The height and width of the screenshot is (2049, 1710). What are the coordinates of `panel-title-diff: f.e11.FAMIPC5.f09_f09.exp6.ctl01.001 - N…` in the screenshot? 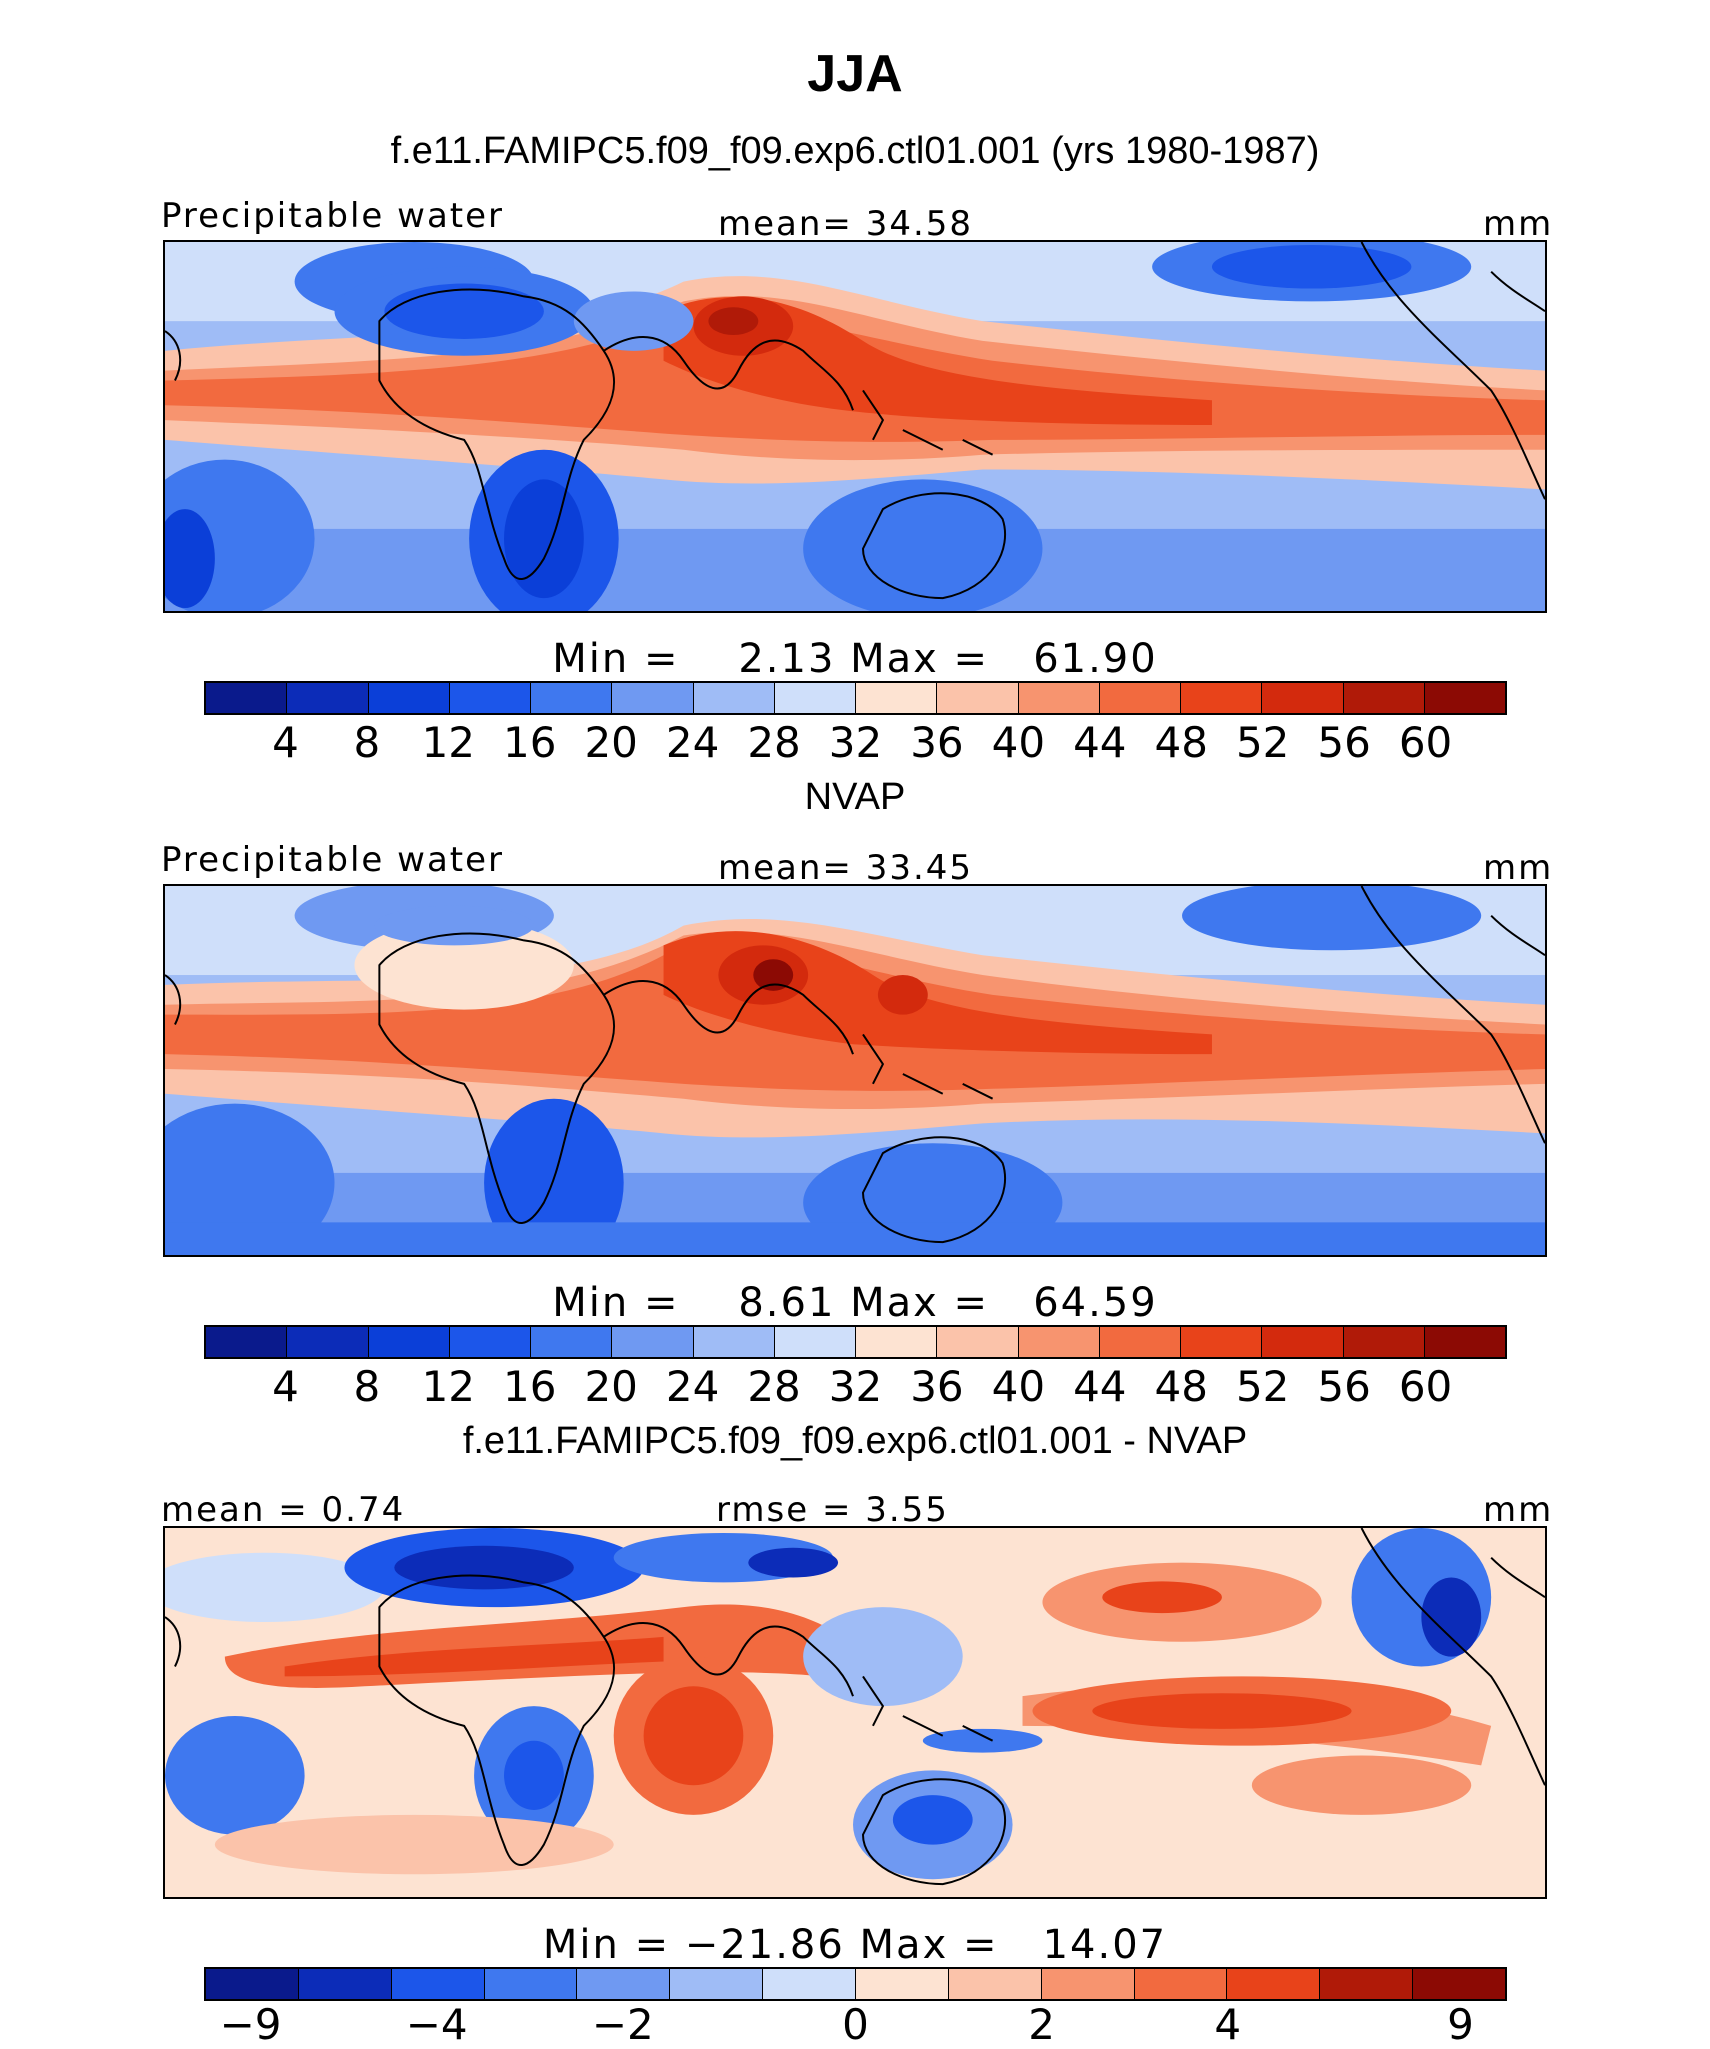 It's located at (855, 1441).